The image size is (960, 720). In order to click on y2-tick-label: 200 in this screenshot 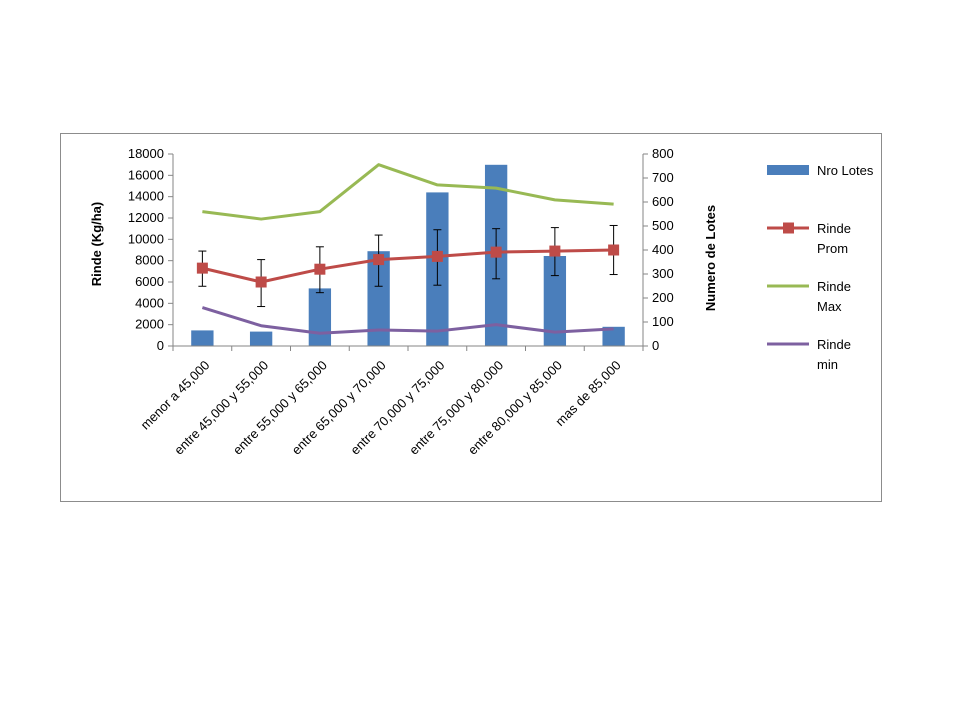, I will do `click(663, 297)`.